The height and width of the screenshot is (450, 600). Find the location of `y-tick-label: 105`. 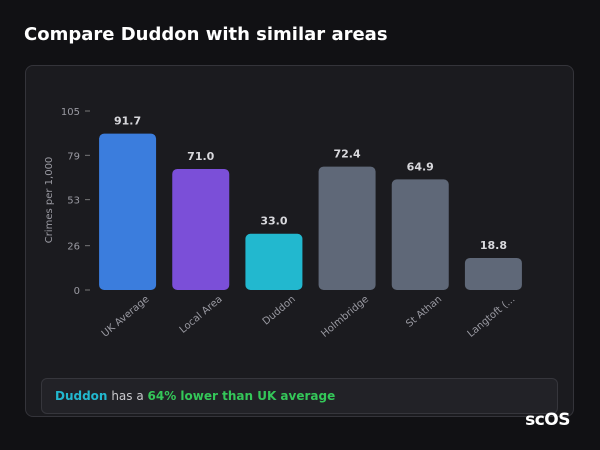

y-tick-label: 105 is located at coordinates (70, 112).